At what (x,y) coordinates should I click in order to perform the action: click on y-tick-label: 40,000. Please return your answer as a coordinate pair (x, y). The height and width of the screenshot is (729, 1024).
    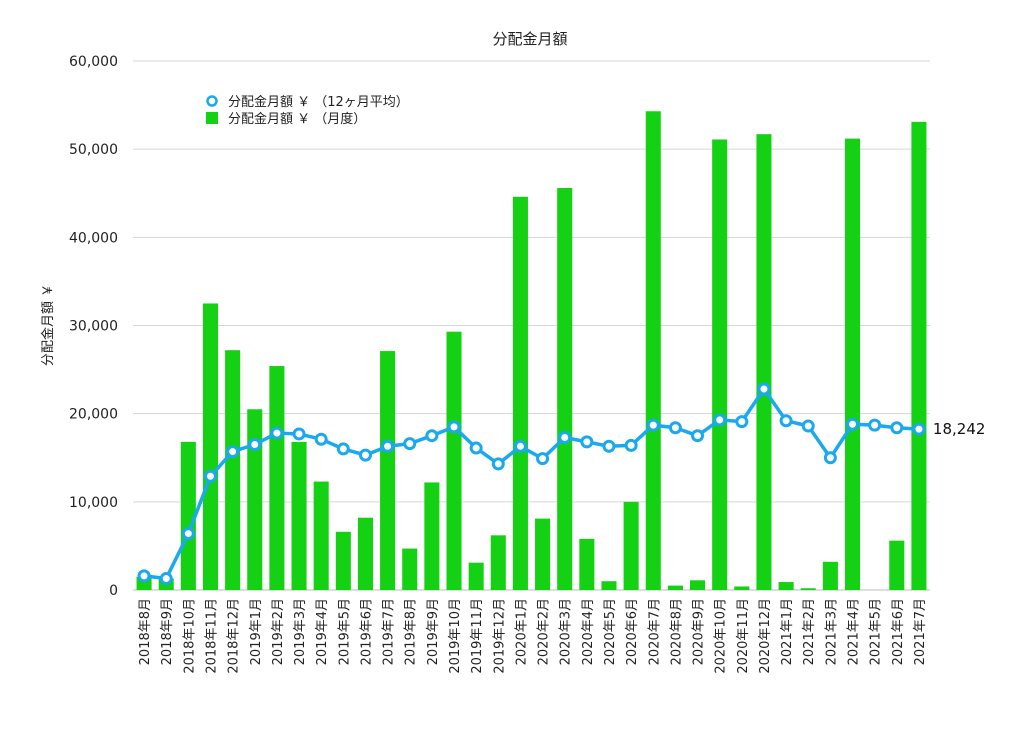
    Looking at the image, I should click on (93, 238).